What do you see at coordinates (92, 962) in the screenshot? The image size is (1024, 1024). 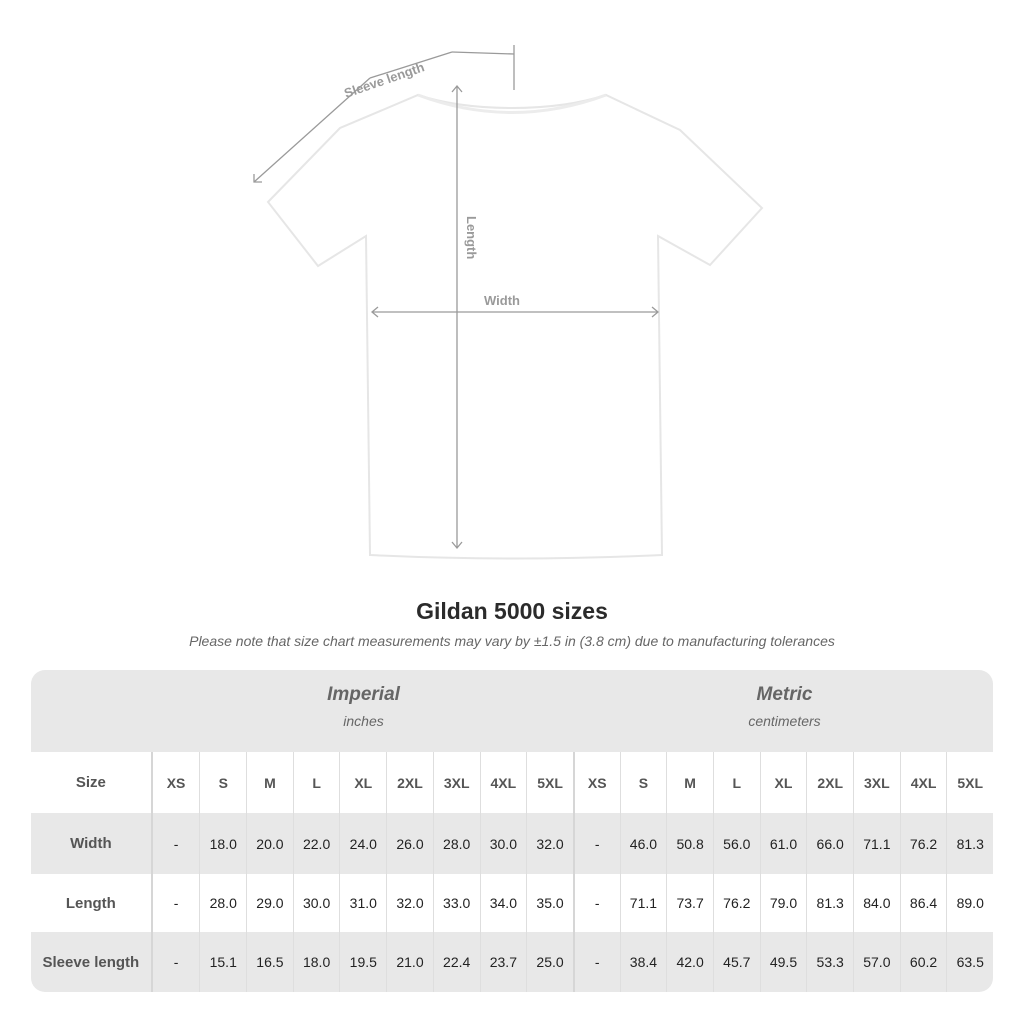 I see `row-label: Sleeve length` at bounding box center [92, 962].